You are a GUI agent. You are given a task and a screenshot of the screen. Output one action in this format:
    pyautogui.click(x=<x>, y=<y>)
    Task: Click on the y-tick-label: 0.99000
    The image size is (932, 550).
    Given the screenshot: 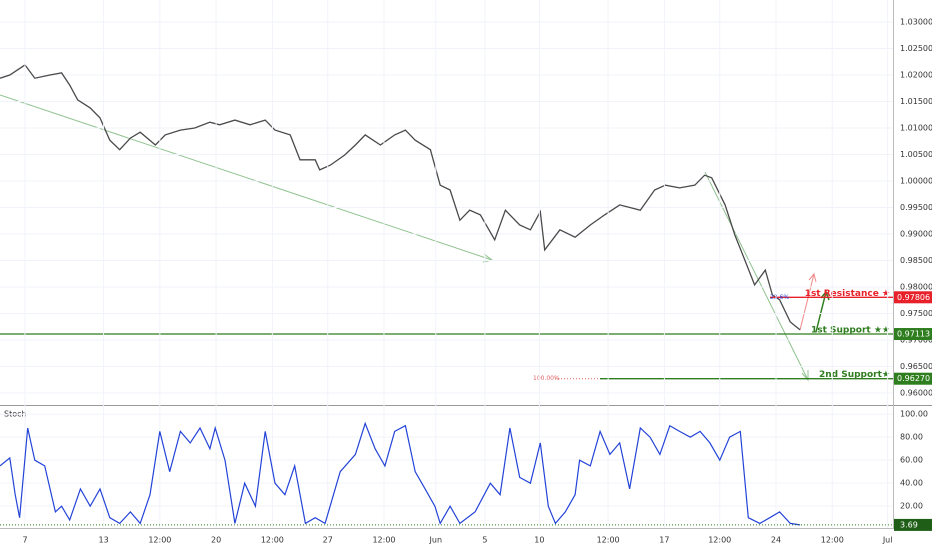 What is the action you would take?
    pyautogui.click(x=916, y=234)
    